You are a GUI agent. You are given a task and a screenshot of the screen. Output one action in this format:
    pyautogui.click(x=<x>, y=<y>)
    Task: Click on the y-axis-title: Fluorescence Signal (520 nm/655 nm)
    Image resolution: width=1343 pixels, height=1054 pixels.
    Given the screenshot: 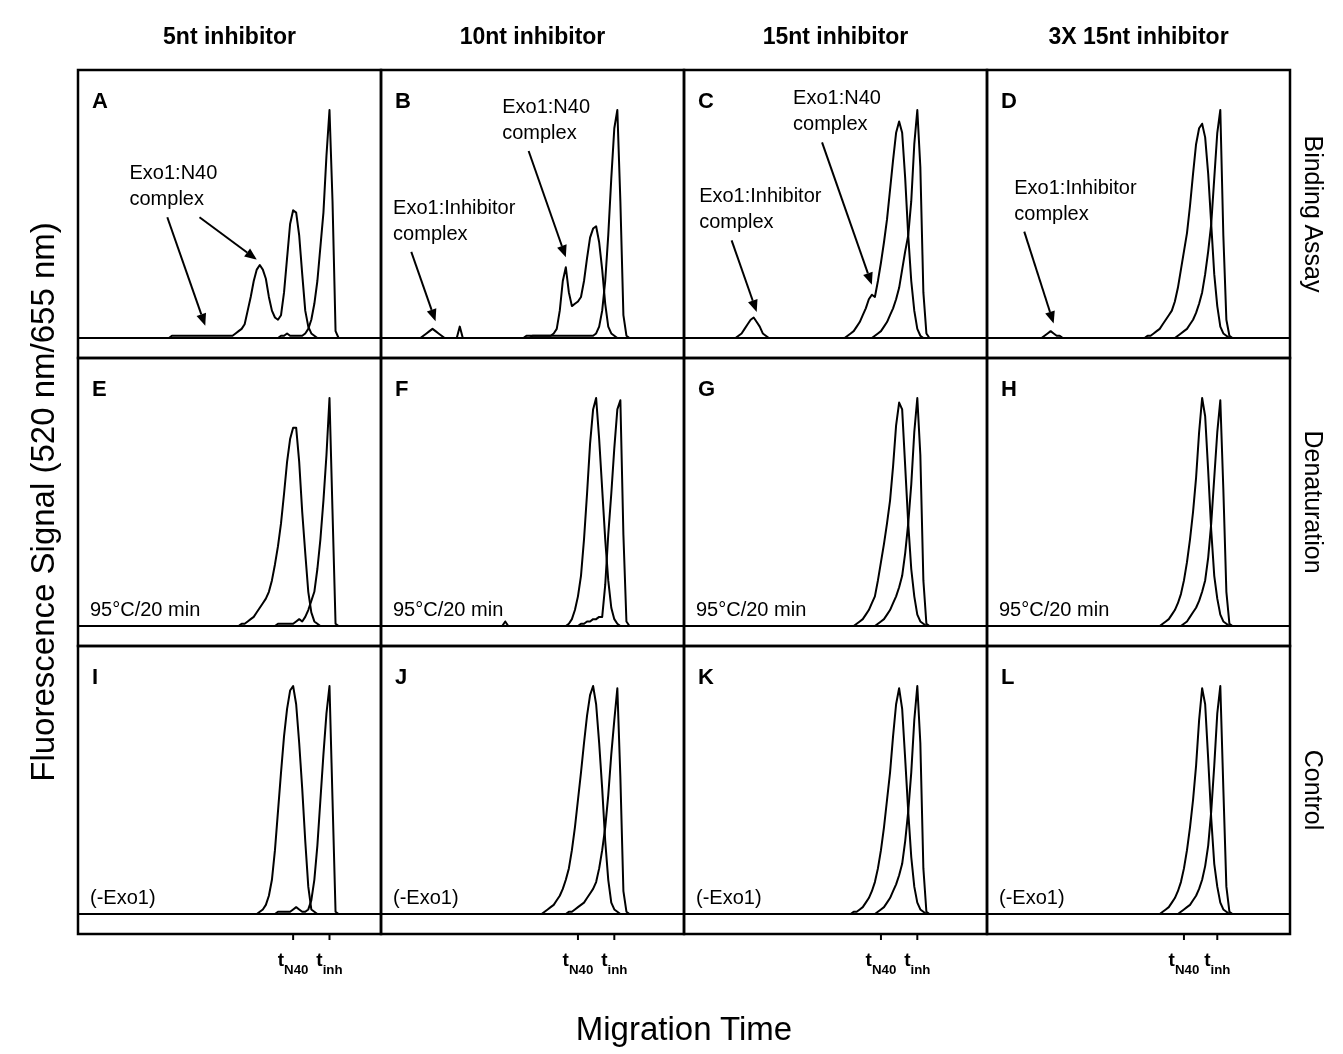 What is the action you would take?
    pyautogui.click(x=42, y=502)
    